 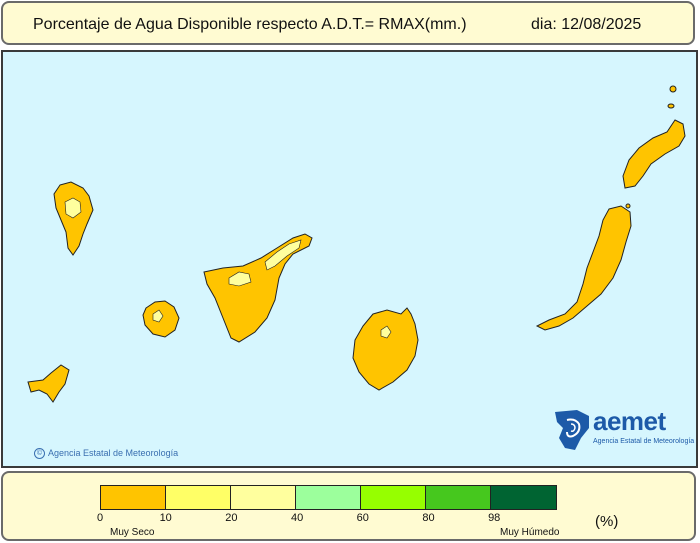 What do you see at coordinates (132, 532) in the screenshot?
I see `legend-low-label: Muy Seco` at bounding box center [132, 532].